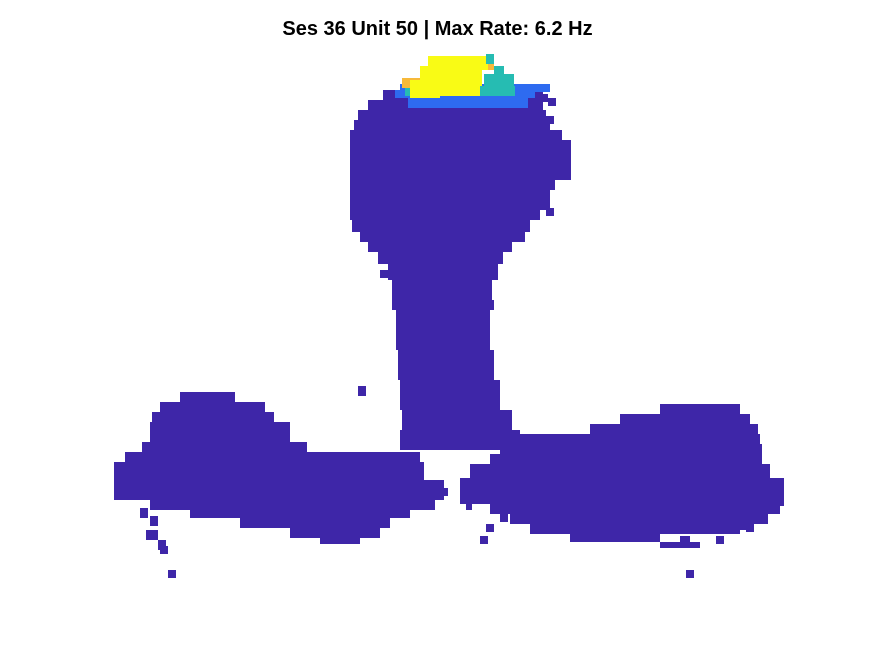 Image resolution: width=875 pixels, height=656 pixels. What do you see at coordinates (437, 29) in the screenshot?
I see `chart-title: Ses 36 Unit 50 | Max Rate: 6.2 Hz` at bounding box center [437, 29].